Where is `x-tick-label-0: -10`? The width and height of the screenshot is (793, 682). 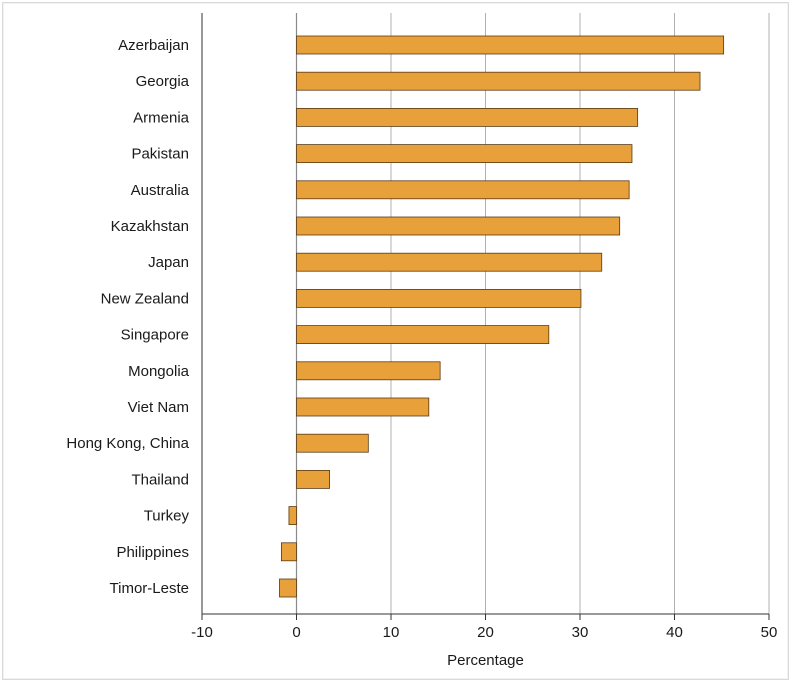
x-tick-label-0: -10 is located at coordinates (202, 632).